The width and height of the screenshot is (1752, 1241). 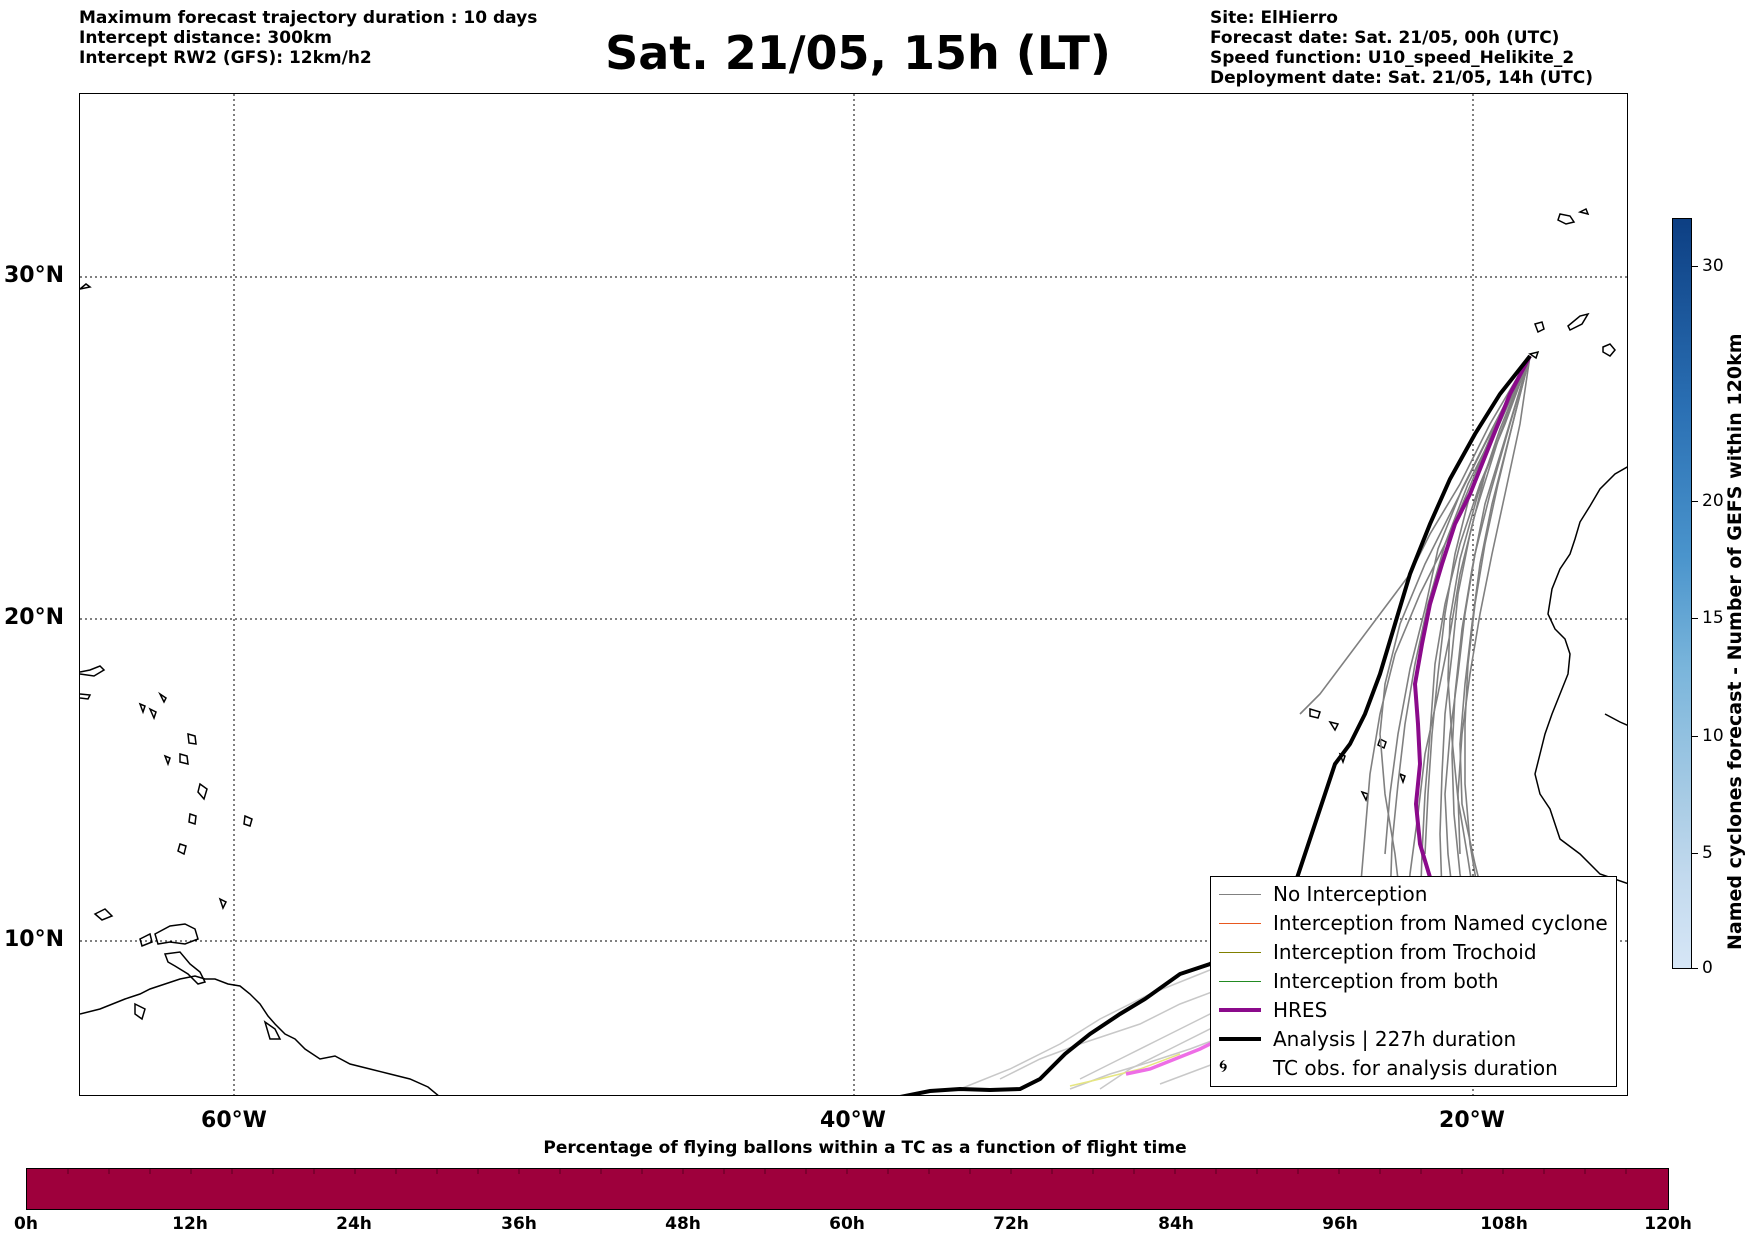 I want to click on time-tick-label: 48h, so click(x=683, y=1224).